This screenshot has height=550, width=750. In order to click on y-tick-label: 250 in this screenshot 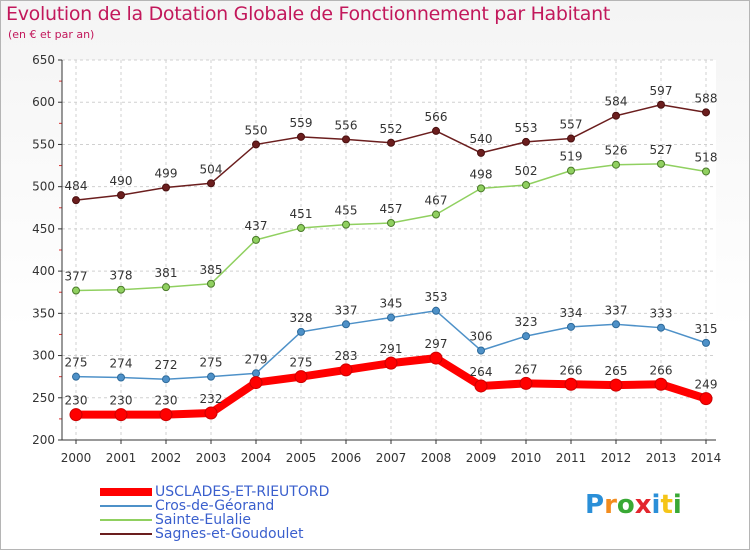, I will do `click(43, 398)`.